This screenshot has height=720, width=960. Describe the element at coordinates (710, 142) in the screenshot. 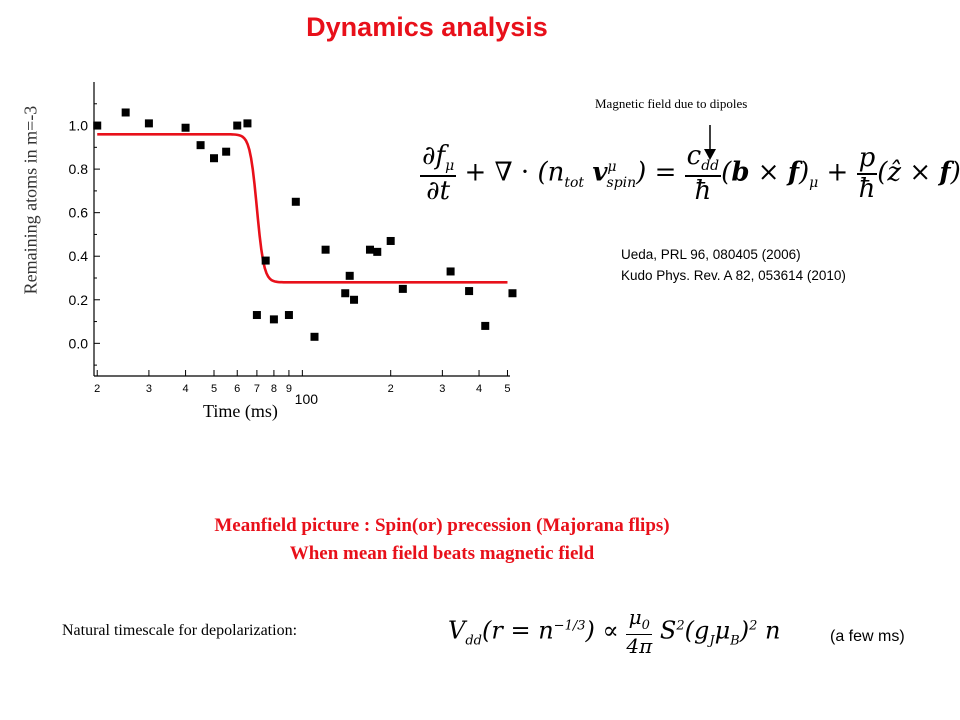

I see `down-arrow-icon` at that location.